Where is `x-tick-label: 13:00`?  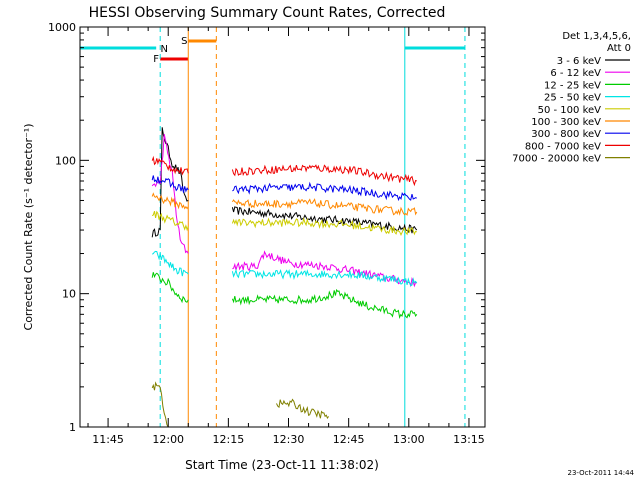 x-tick-label: 13:00 is located at coordinates (409, 439).